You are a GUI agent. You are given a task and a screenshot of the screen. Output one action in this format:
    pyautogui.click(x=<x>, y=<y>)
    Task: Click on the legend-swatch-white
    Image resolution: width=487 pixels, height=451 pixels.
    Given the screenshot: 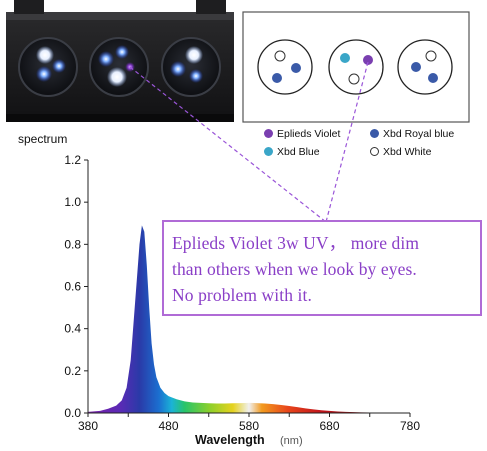 What is the action you would take?
    pyautogui.click(x=374, y=151)
    